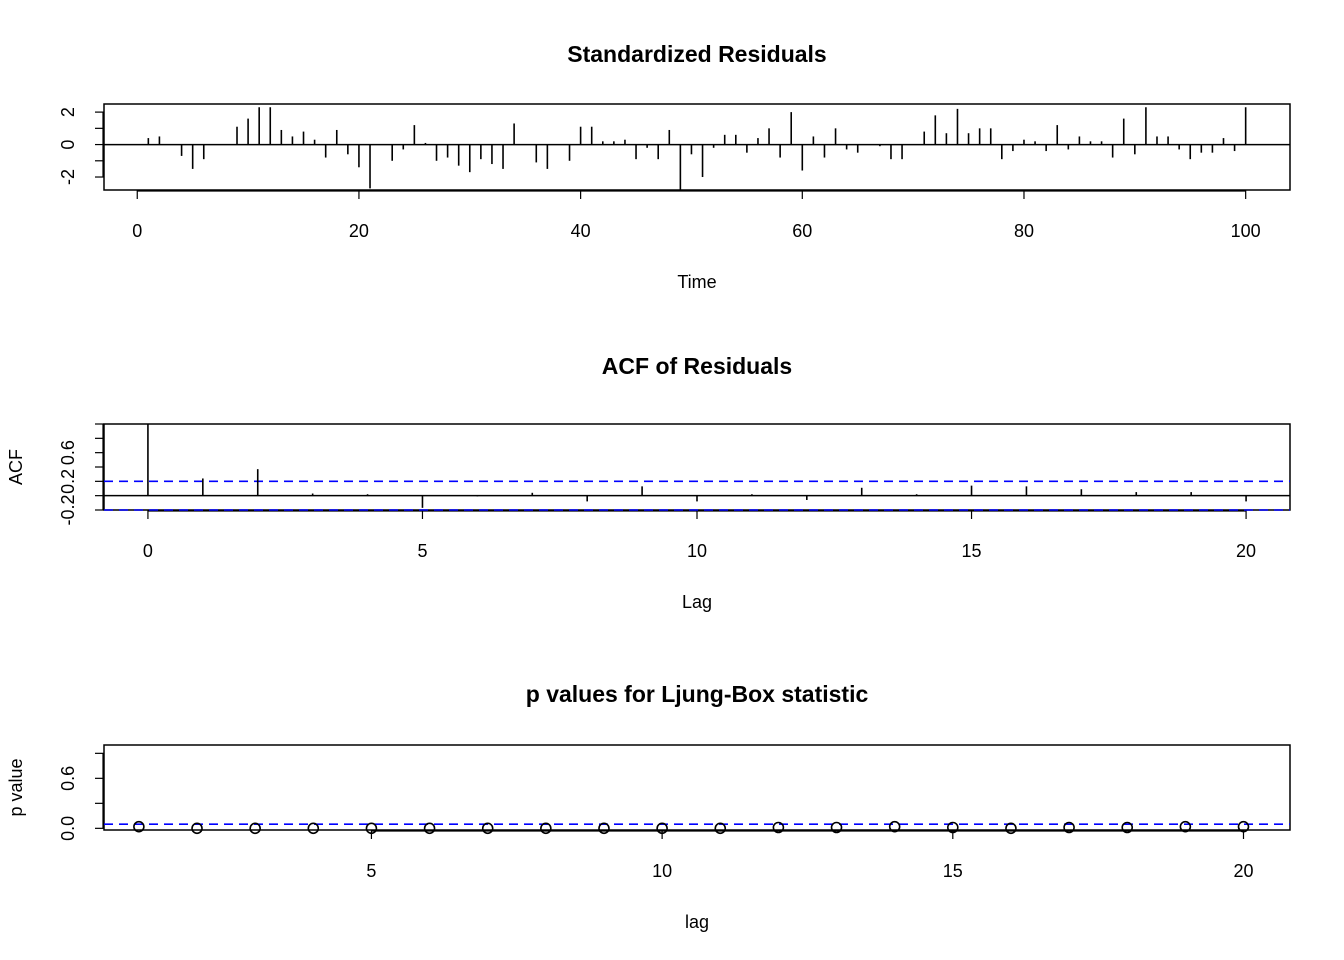 The height and width of the screenshot is (960, 1344). I want to click on x-axis: 0 20 40 60 80 100, so click(696, 215).